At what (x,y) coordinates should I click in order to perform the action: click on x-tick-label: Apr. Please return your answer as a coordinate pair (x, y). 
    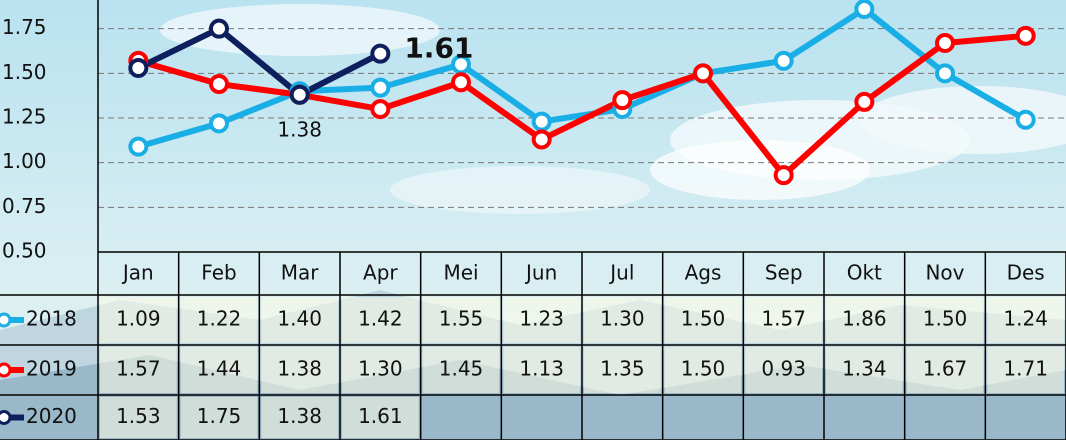
    Looking at the image, I should click on (380, 273).